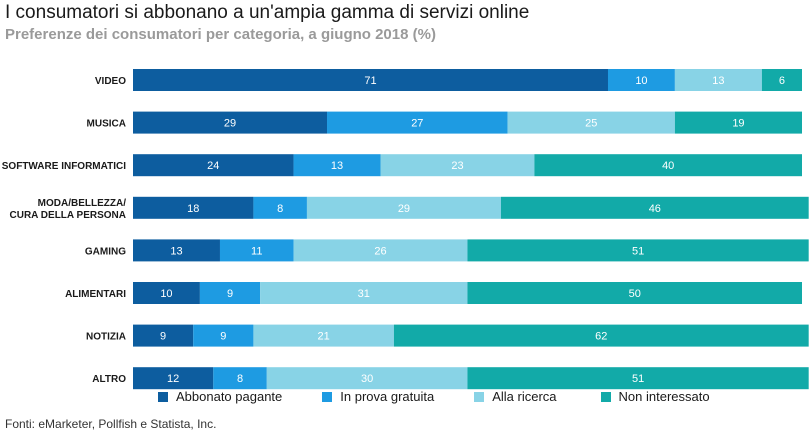 The width and height of the screenshot is (812, 436). Describe the element at coordinates (64, 166) in the screenshot. I see `category-label: SOFTWARE INFORMATICI` at that location.